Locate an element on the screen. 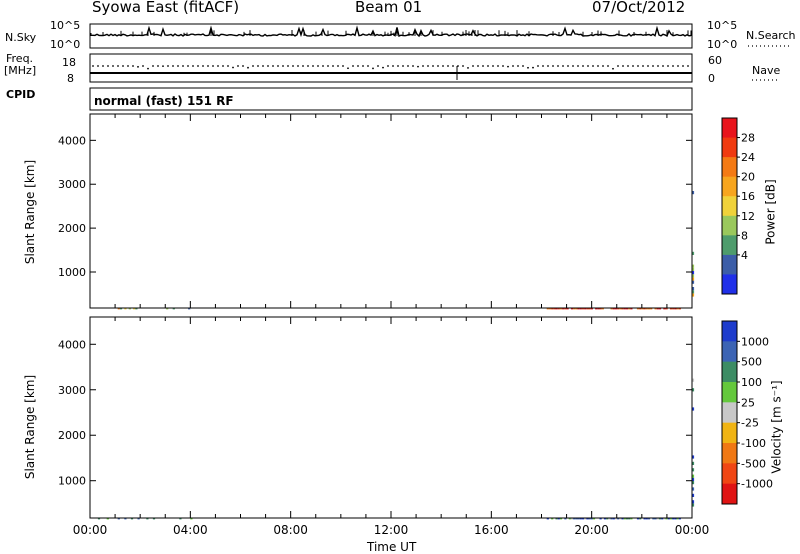 The width and height of the screenshot is (800, 554). cpid-label: CPID is located at coordinates (21, 94).